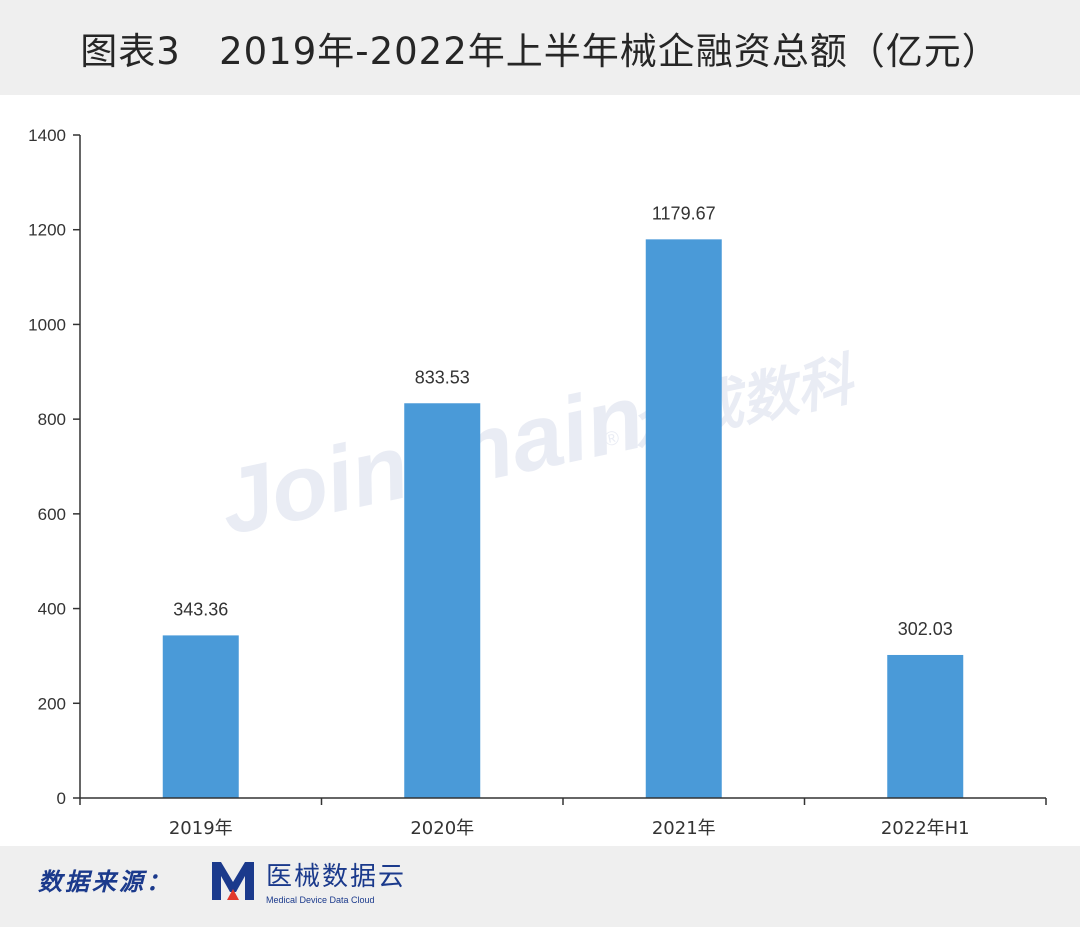 Image resolution: width=1080 pixels, height=927 pixels. What do you see at coordinates (336, 877) in the screenshot?
I see `brand-name: 医械数据云` at bounding box center [336, 877].